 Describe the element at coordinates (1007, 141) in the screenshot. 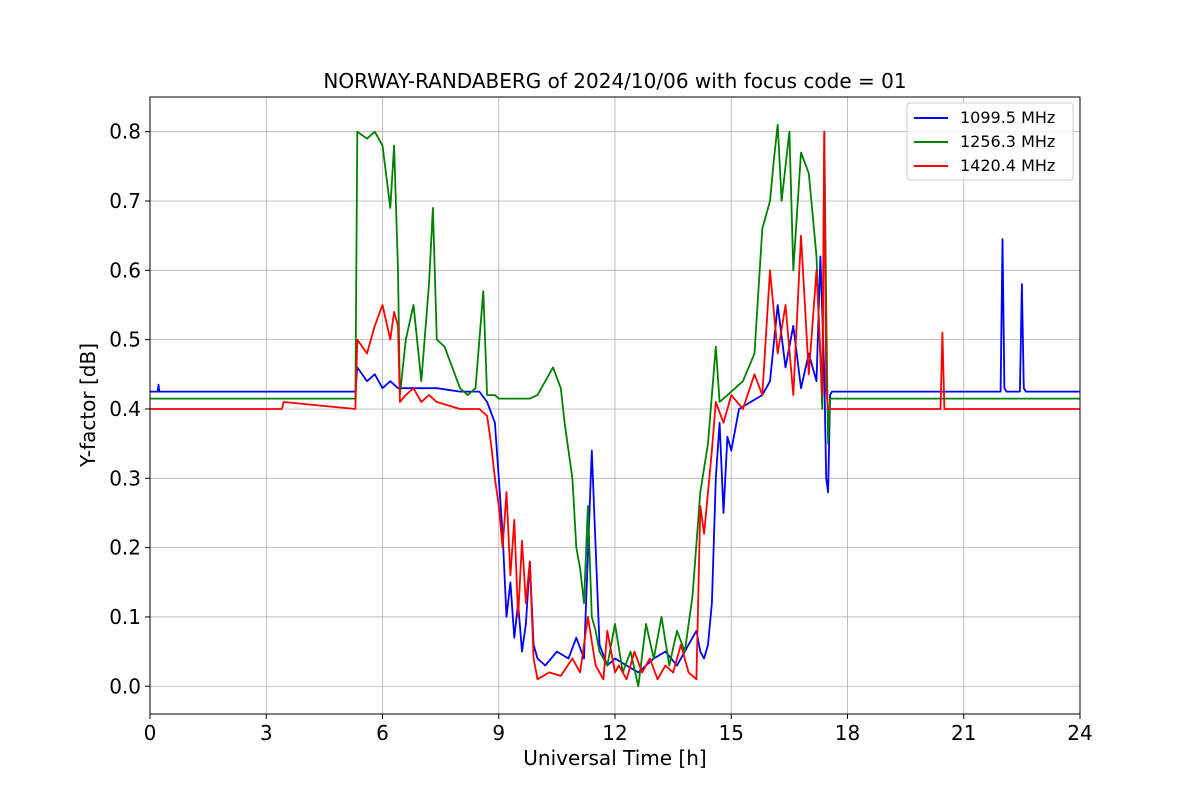

I see `legend-label-2: 1256.3 MHz` at that location.